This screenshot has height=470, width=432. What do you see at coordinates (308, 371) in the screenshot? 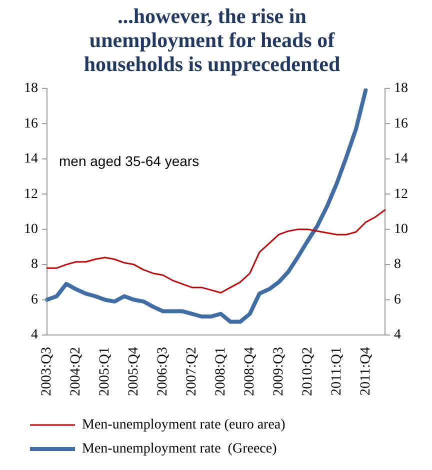
I see `x-tick-label: 2010:Q2` at bounding box center [308, 371].